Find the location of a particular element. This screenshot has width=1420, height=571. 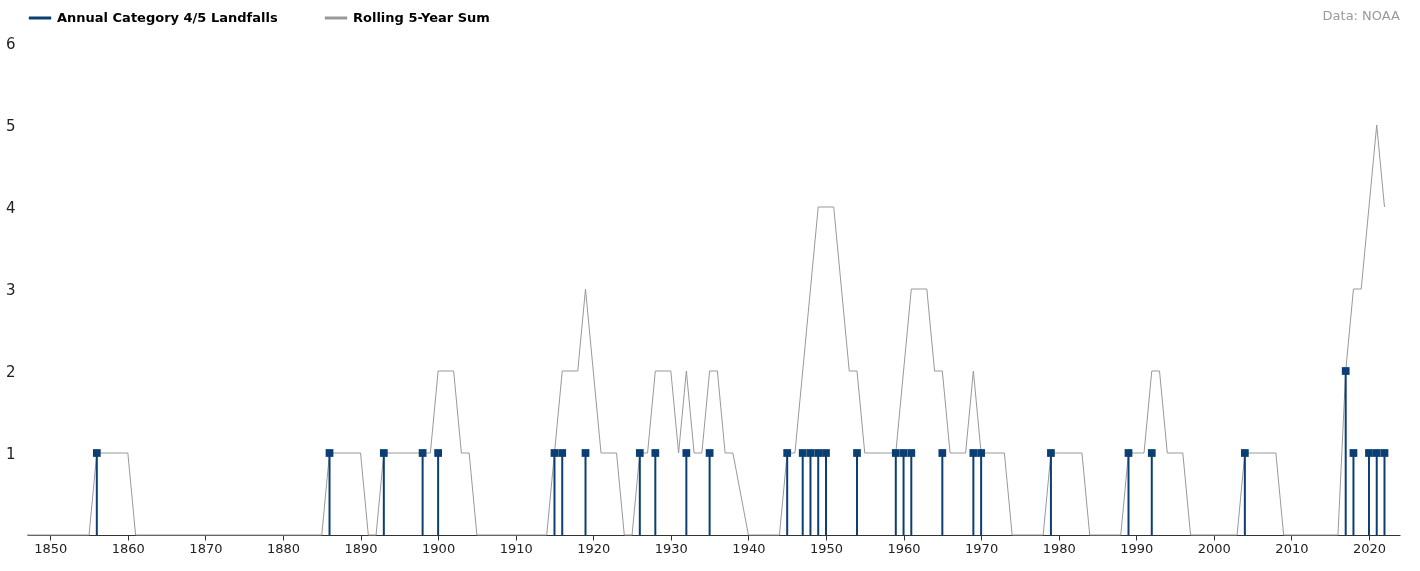

x-tick-label: 1900 is located at coordinates (439, 548).